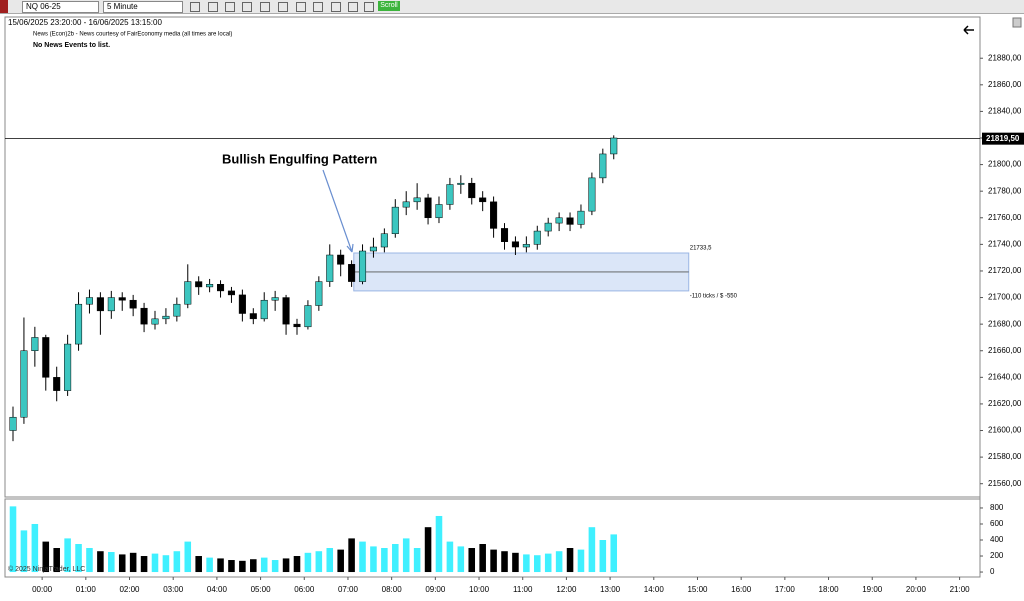  Describe the element at coordinates (143, 7) in the screenshot. I see `interval-select: 5 Minute` at that location.